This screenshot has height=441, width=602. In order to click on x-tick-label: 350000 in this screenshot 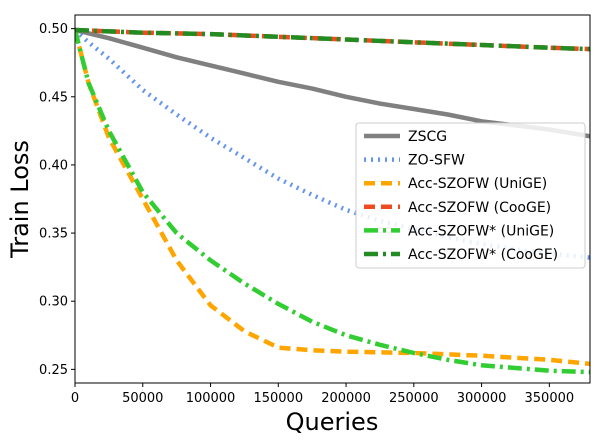, I will do `click(550, 398)`.